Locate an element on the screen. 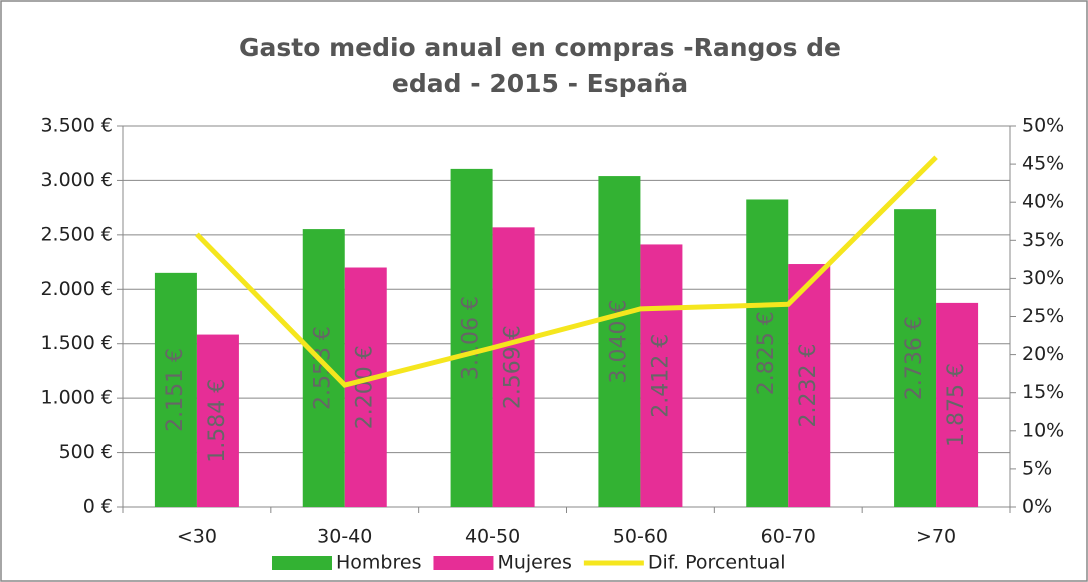  value-label: 2.736 € is located at coordinates (914, 358).